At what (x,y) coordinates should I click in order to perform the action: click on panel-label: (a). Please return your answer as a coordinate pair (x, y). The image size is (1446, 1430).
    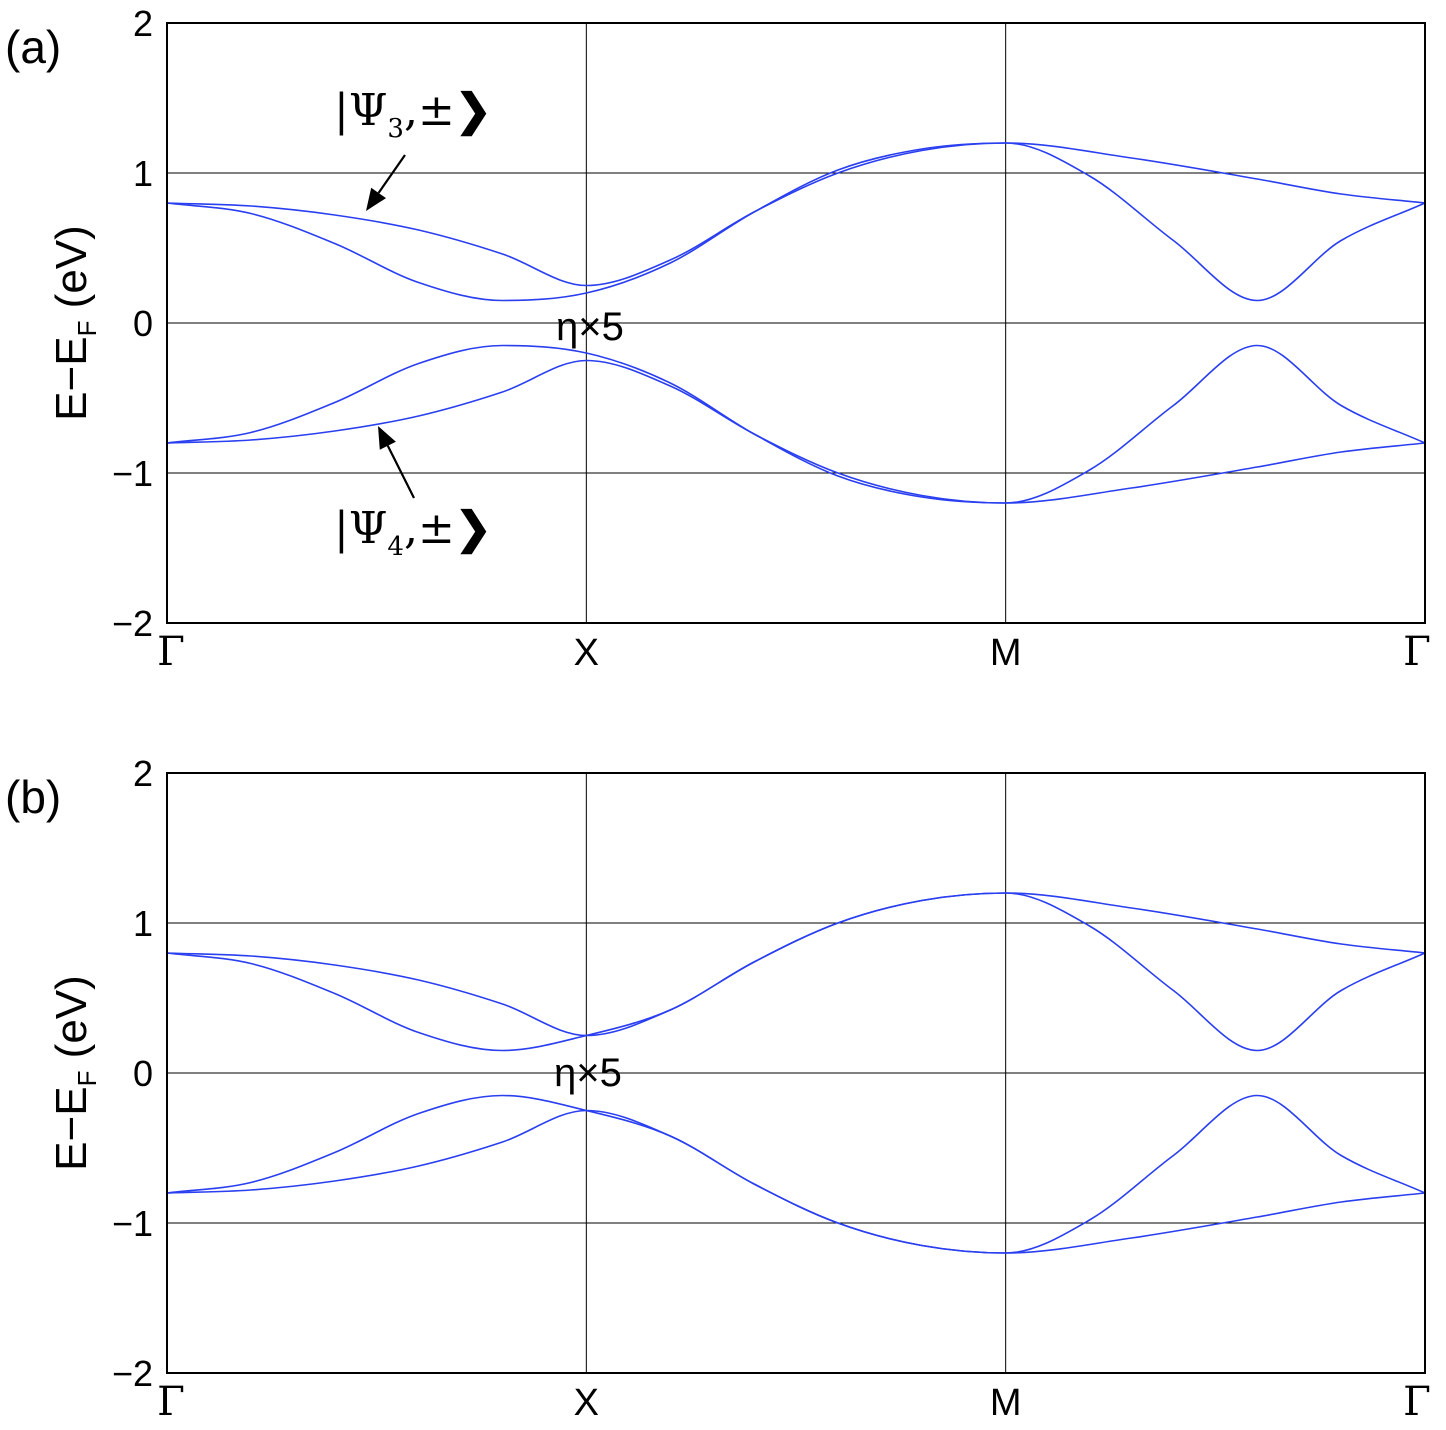
    Looking at the image, I should click on (33, 47).